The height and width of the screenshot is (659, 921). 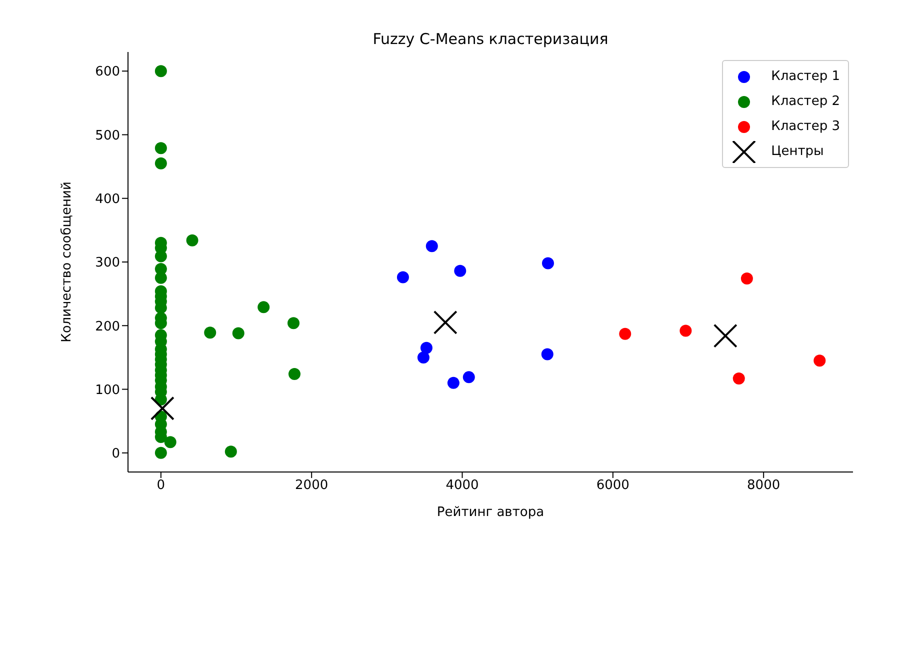 What do you see at coordinates (107, 72) in the screenshot?
I see `y-tick-label: 600` at bounding box center [107, 72].